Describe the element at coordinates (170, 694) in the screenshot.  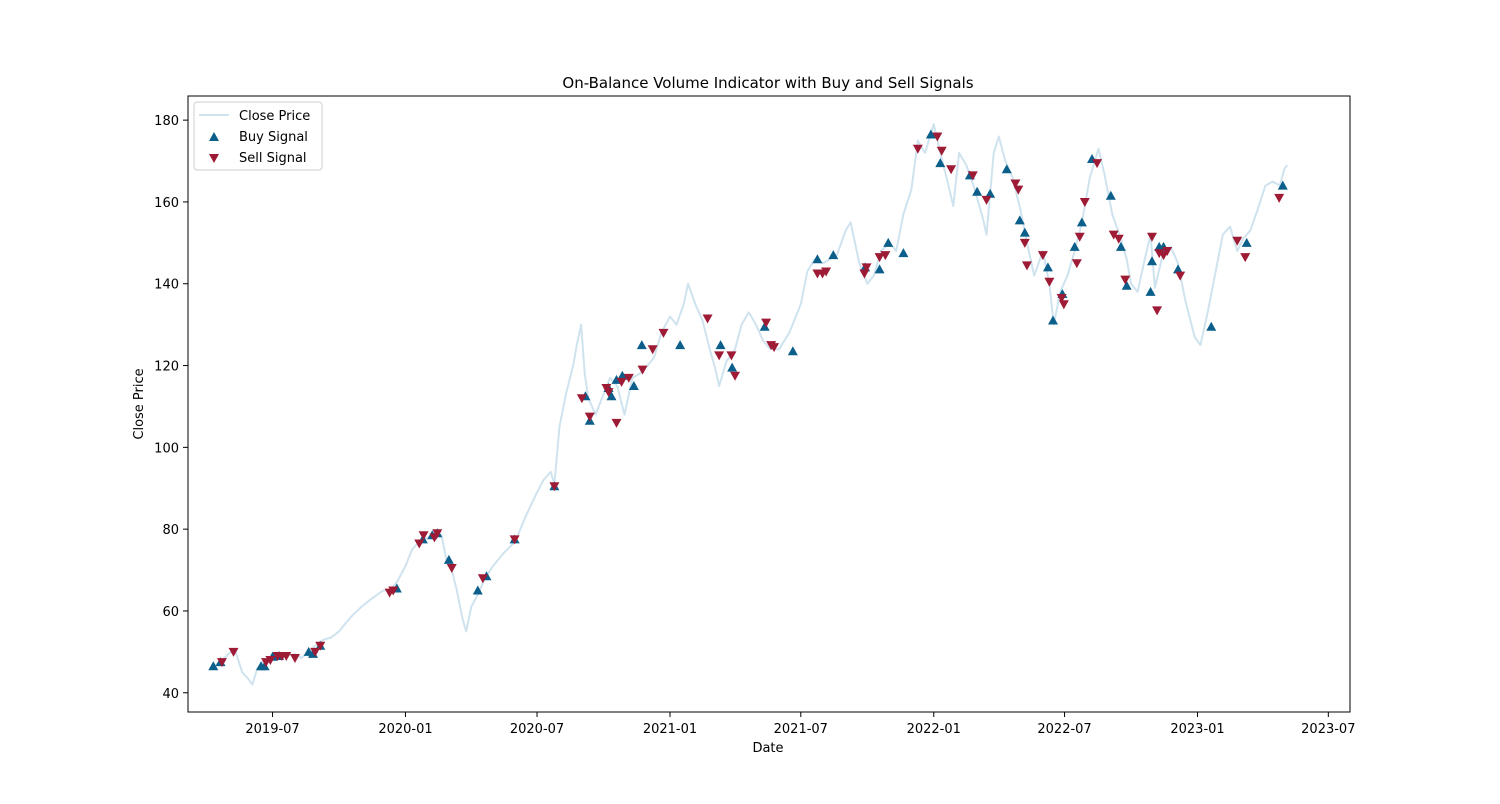
I see `y-tick-label: 40` at that location.